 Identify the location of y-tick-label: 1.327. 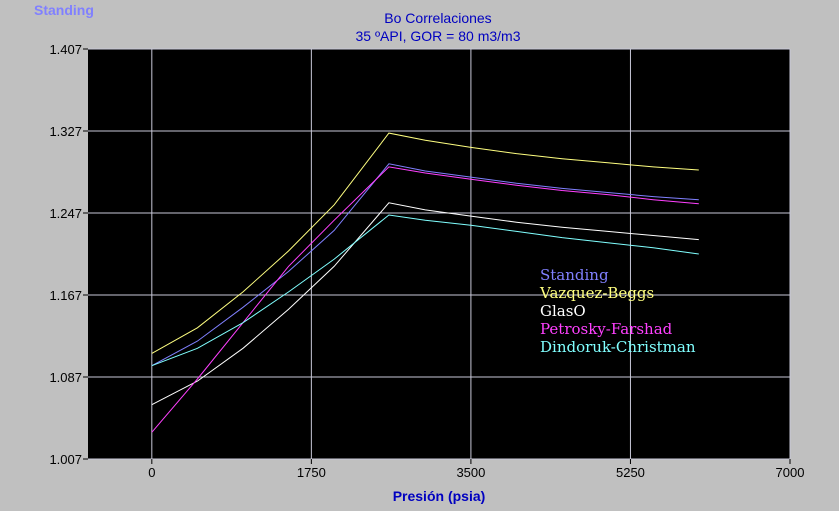
(65, 131).